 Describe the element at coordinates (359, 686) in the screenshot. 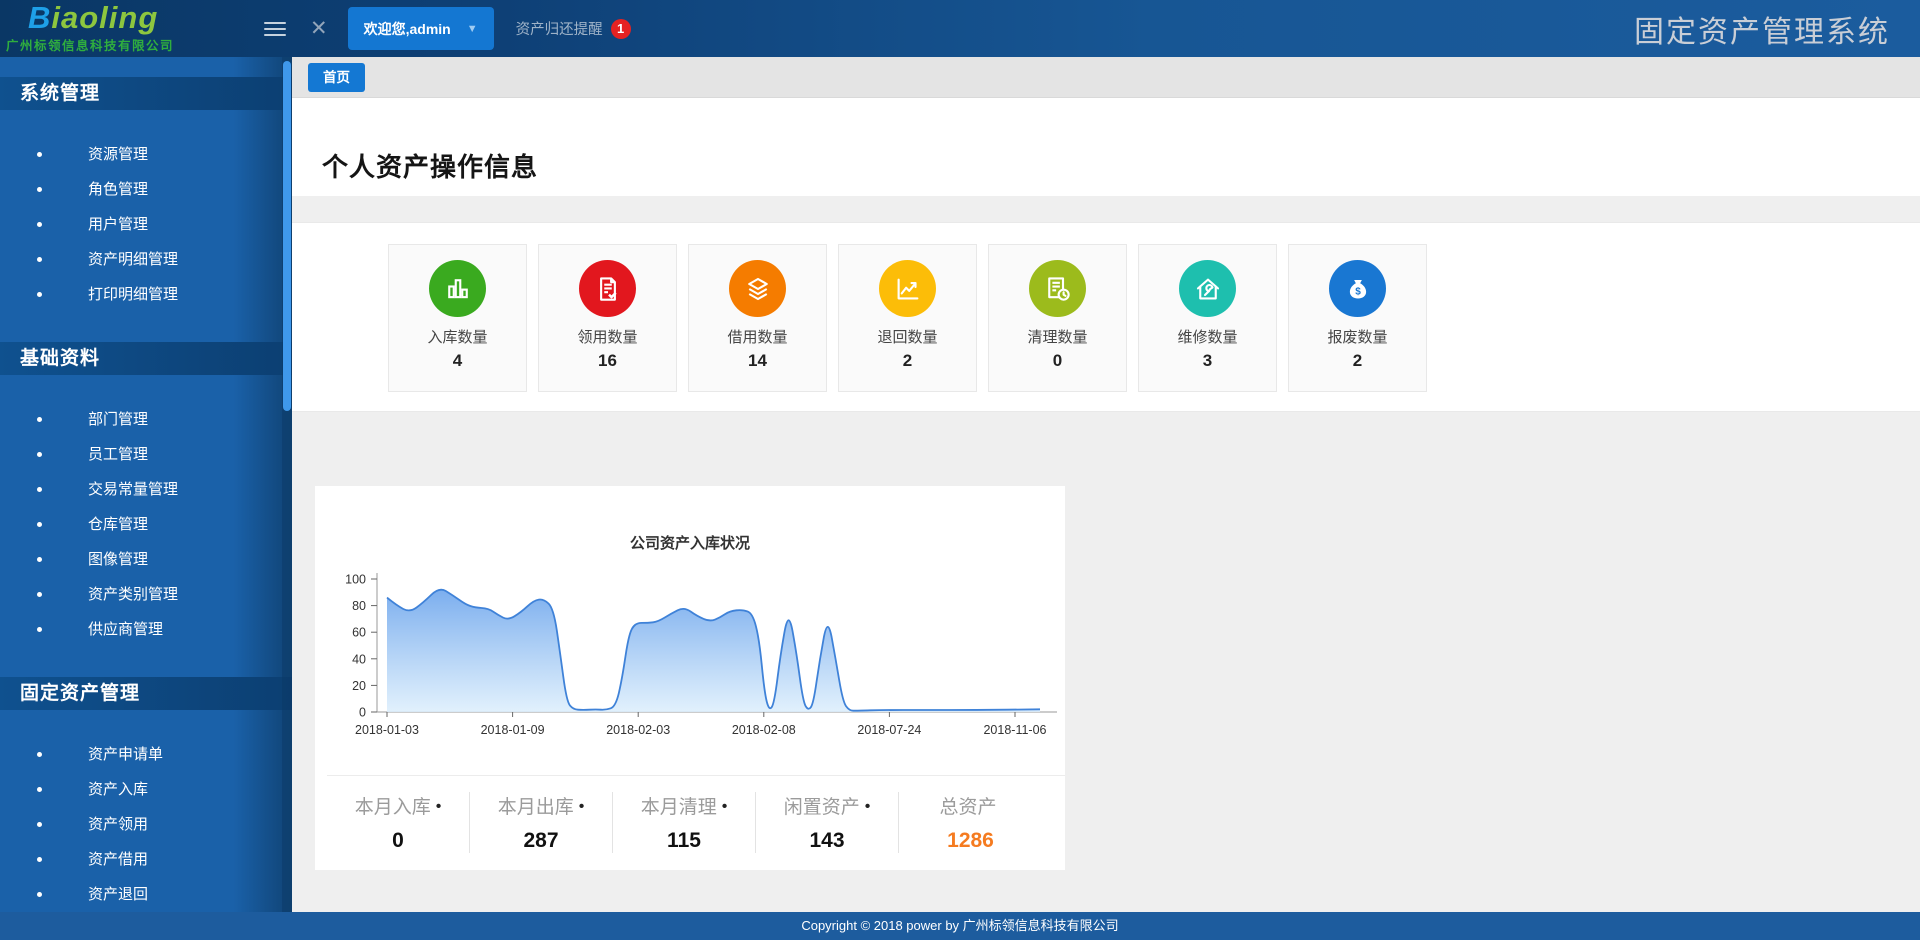

I see `svg-text: 20` at that location.